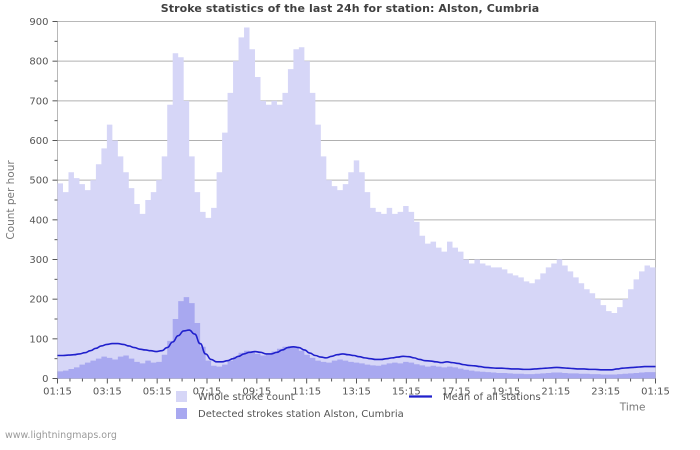 Image resolution: width=700 pixels, height=450 pixels. What do you see at coordinates (306, 392) in the screenshot?
I see `x-tick-label: 11:15` at bounding box center [306, 392].